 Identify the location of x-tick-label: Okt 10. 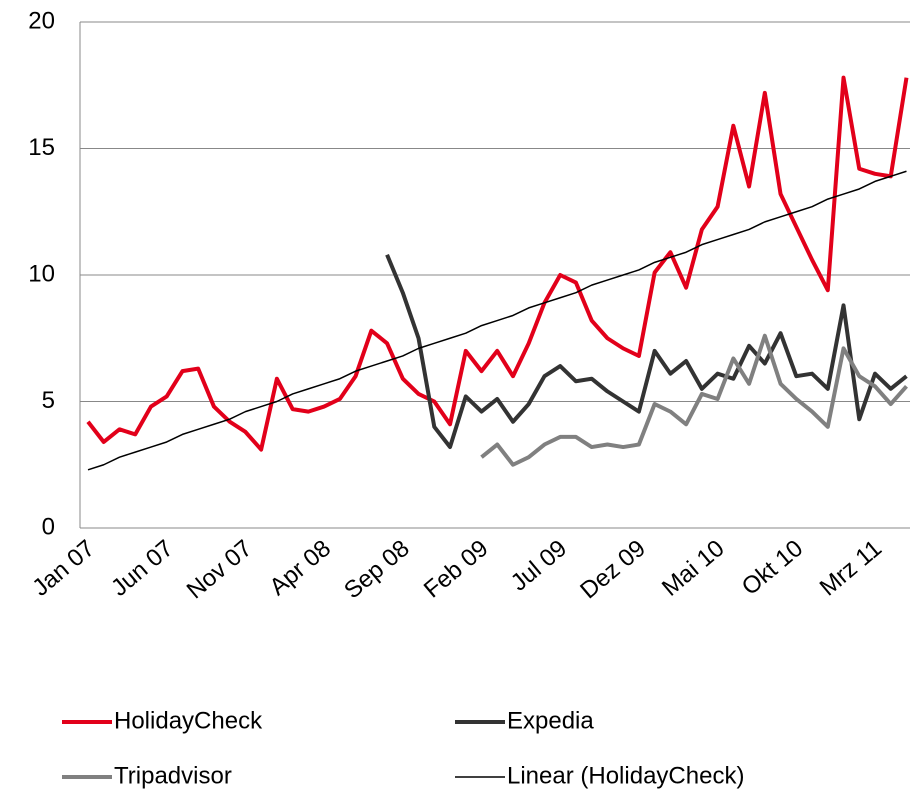
(773, 568).